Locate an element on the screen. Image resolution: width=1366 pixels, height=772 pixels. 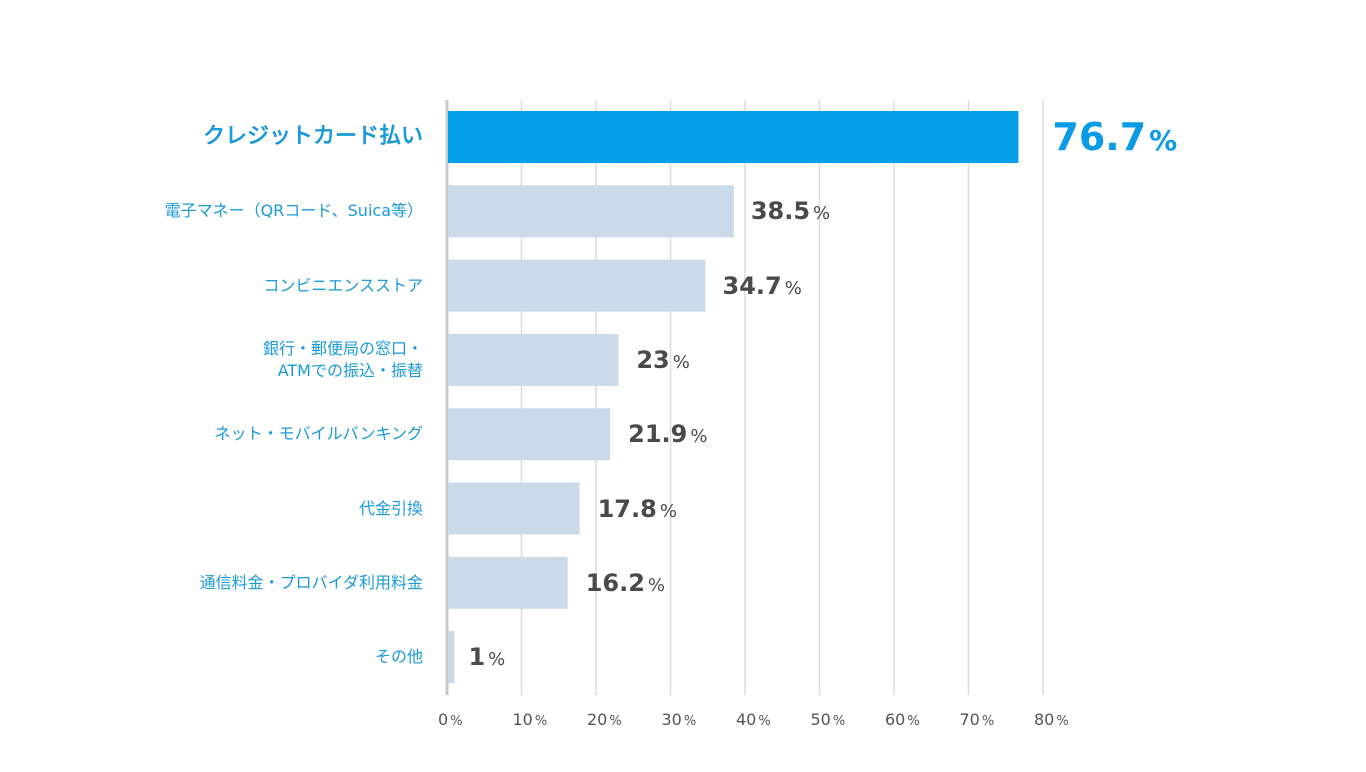
x-tick-value: 50 is located at coordinates (820, 719).